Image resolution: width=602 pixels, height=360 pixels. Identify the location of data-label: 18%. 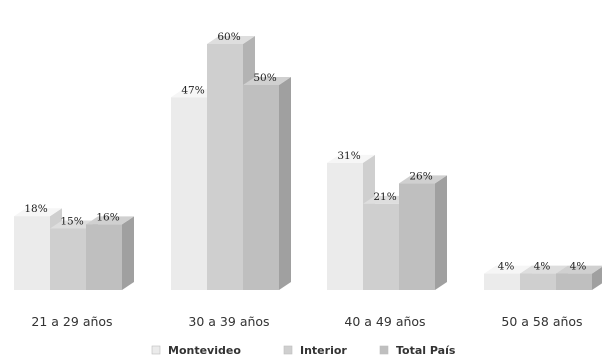
(35, 209).